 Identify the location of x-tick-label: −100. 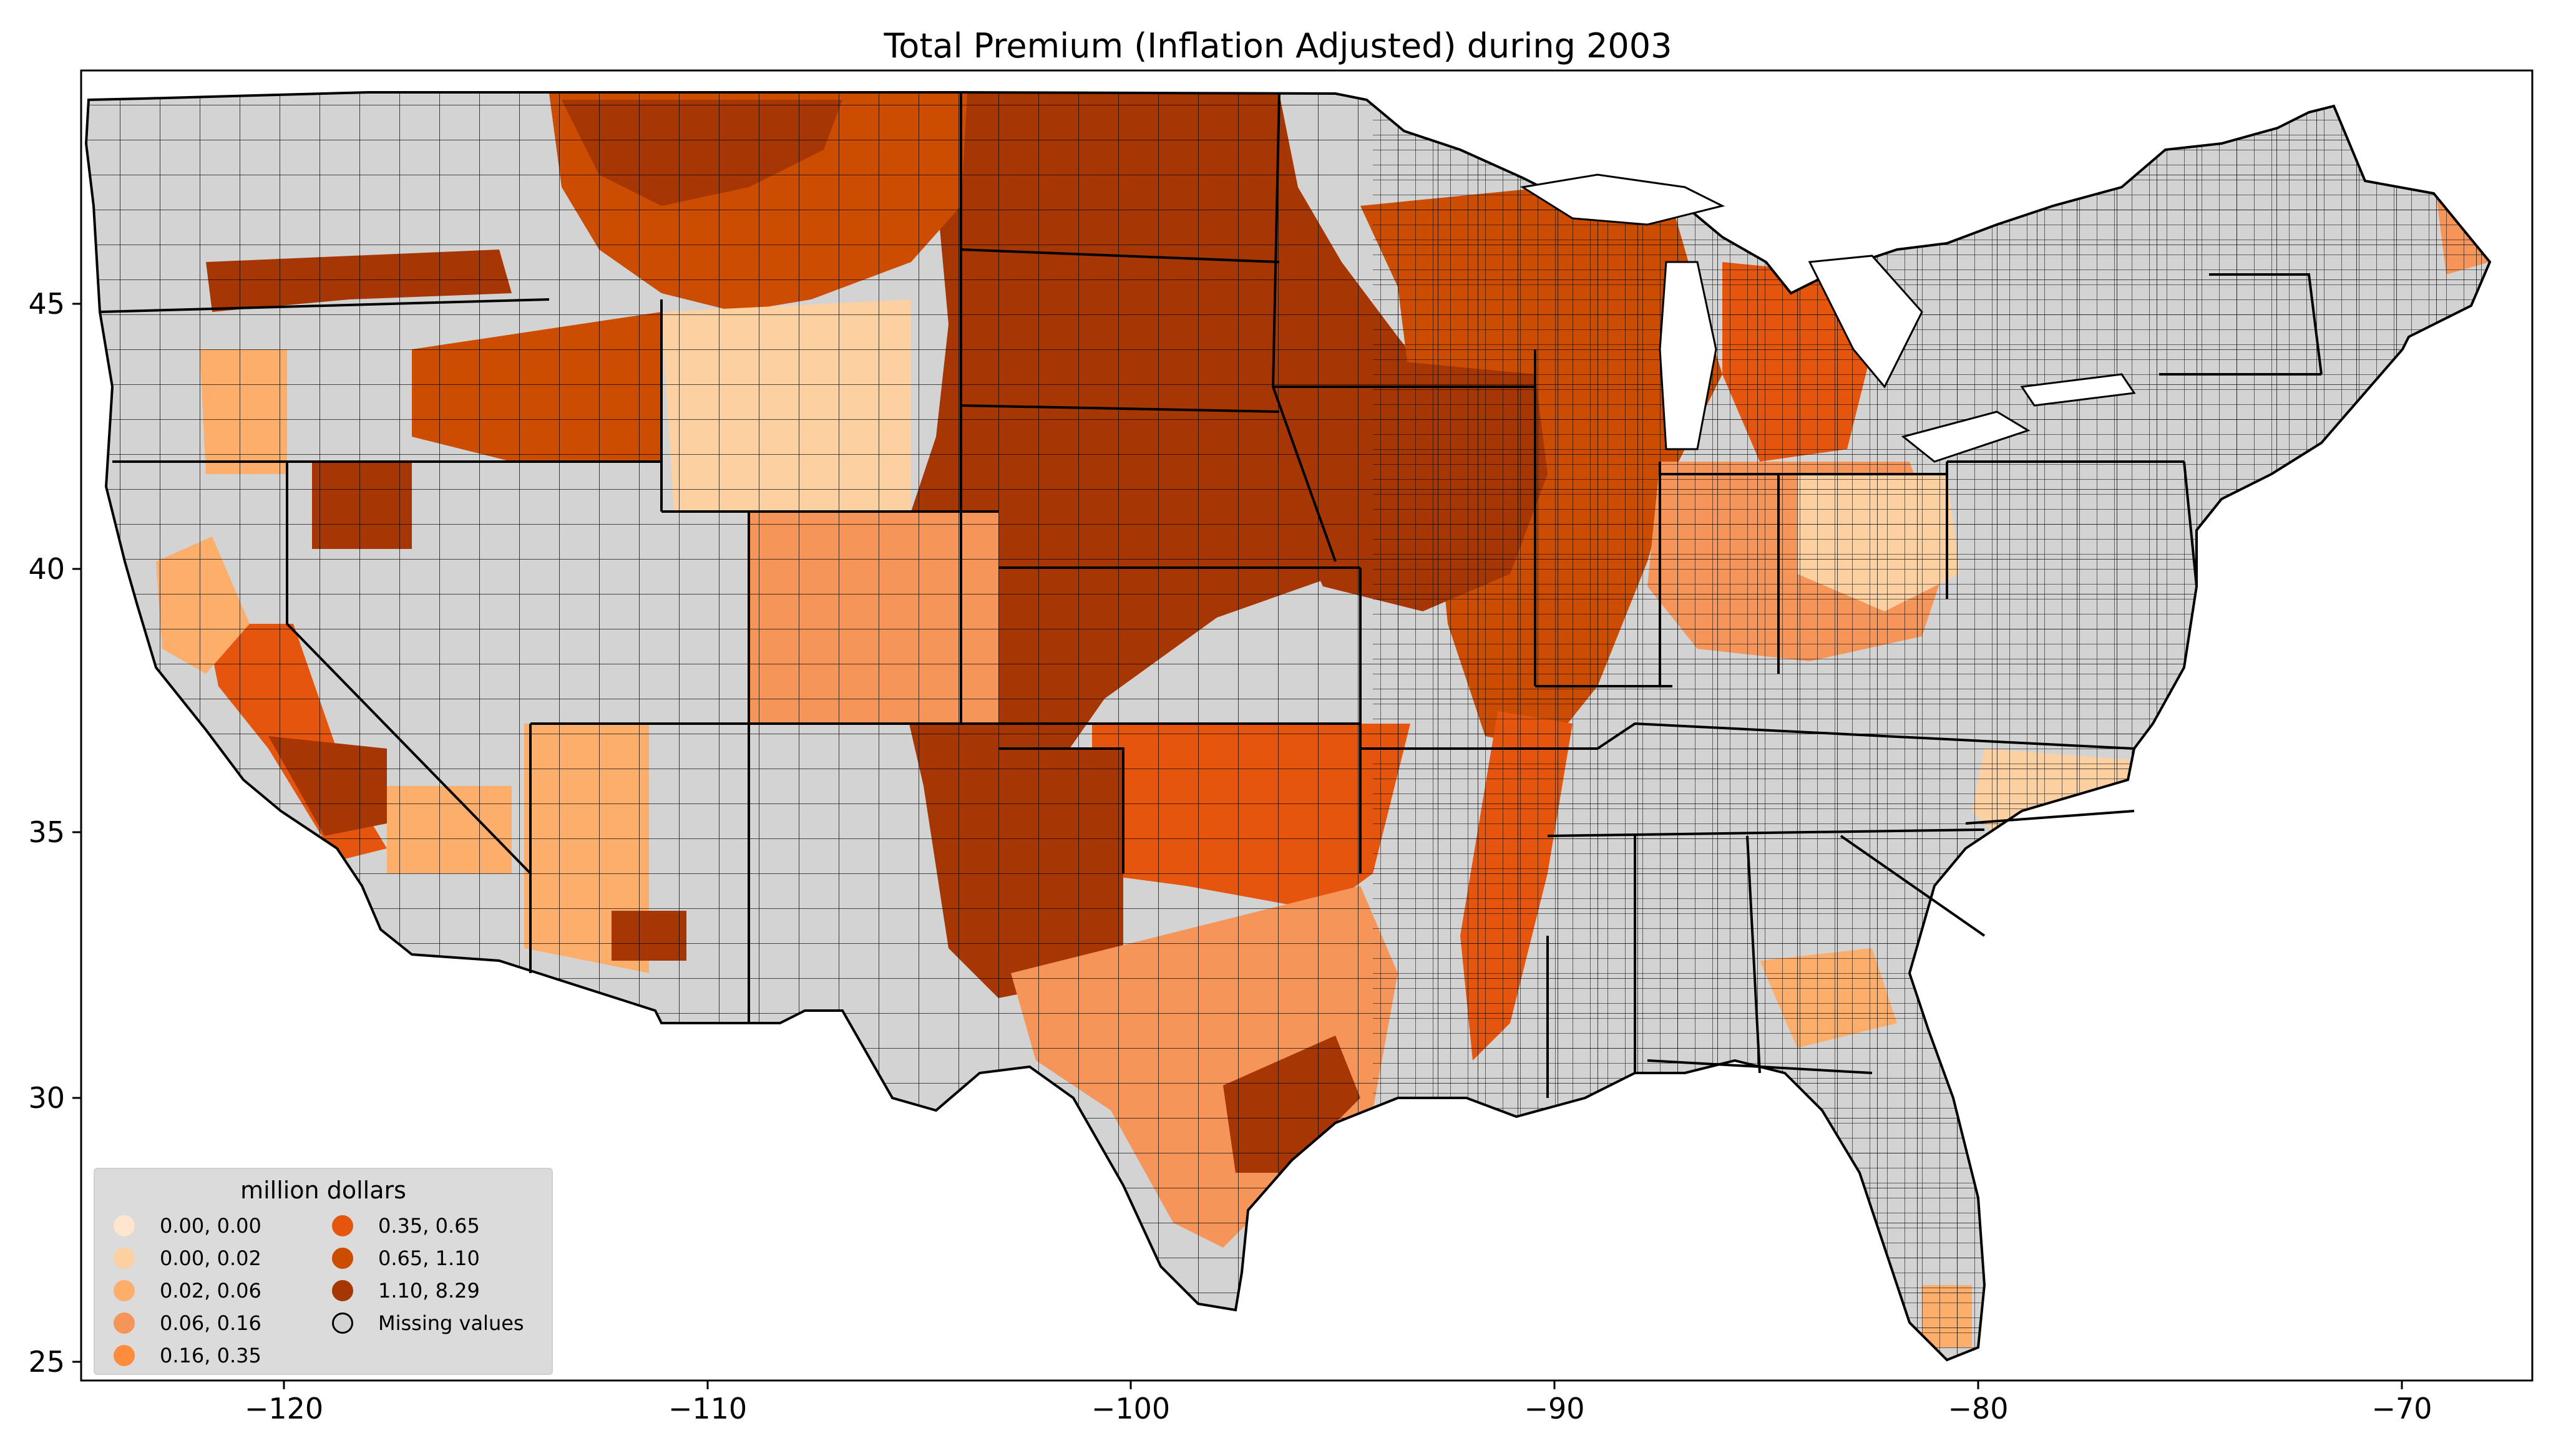
(1130, 1409).